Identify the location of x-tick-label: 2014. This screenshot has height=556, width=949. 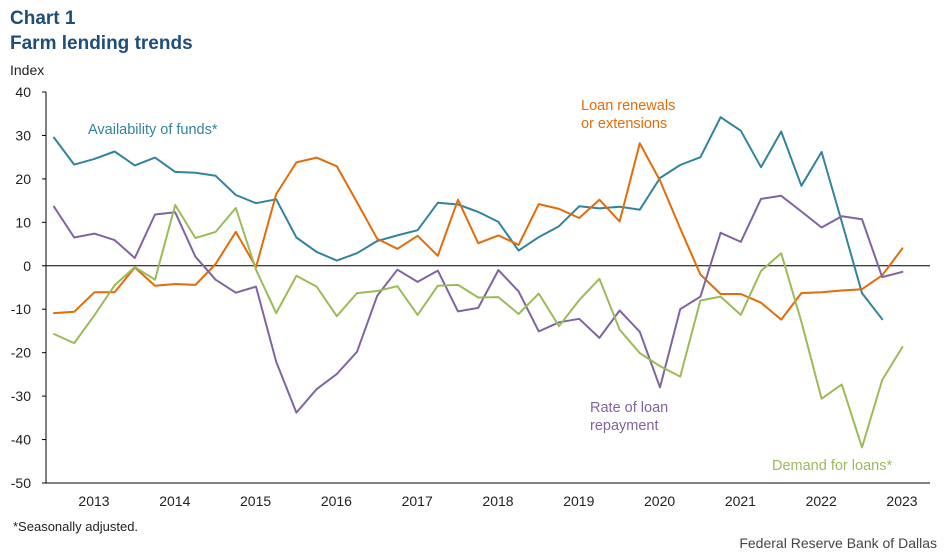
(174, 501).